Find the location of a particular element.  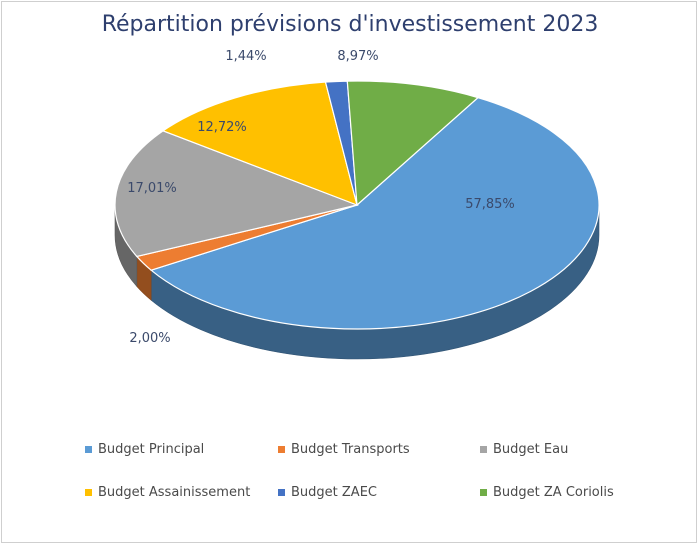

legend-label: Budget Transports is located at coordinates (350, 449).